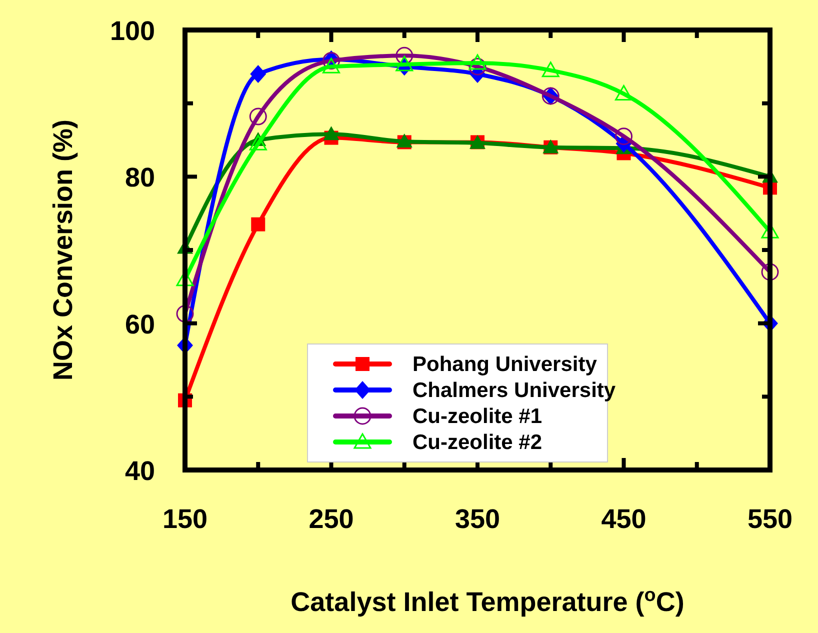 The height and width of the screenshot is (633, 818). Describe the element at coordinates (132, 31) in the screenshot. I see `y-tick-label: 100` at that location.